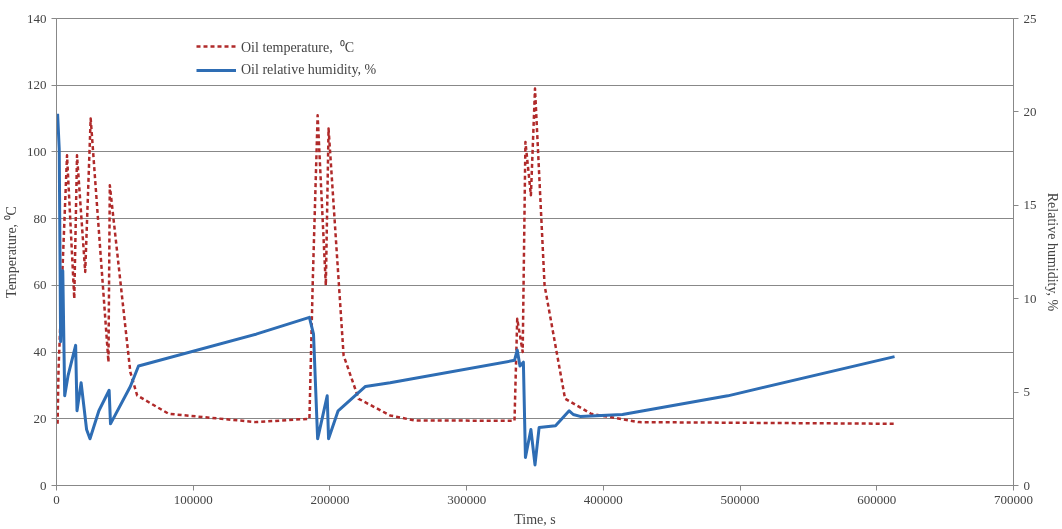  I want to click on x-axis-title: Time, s, so click(535, 519).